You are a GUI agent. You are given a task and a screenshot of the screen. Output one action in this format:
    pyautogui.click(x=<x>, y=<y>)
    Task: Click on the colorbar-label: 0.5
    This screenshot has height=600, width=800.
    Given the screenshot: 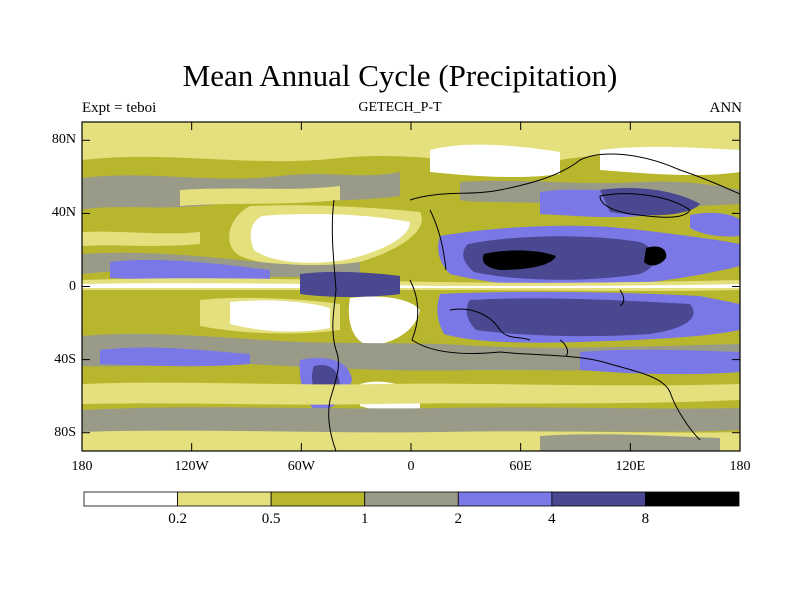 What is the action you would take?
    pyautogui.click(x=271, y=519)
    